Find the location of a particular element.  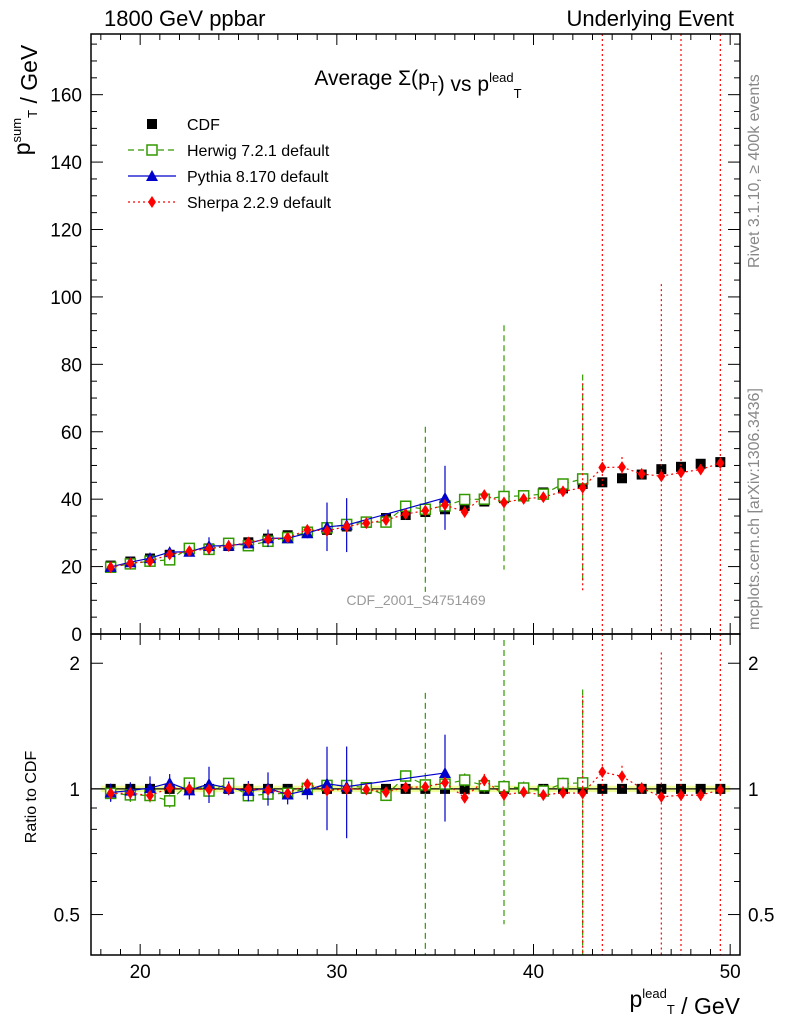

legend-label: Pythia 8.170 default is located at coordinates (258, 177).